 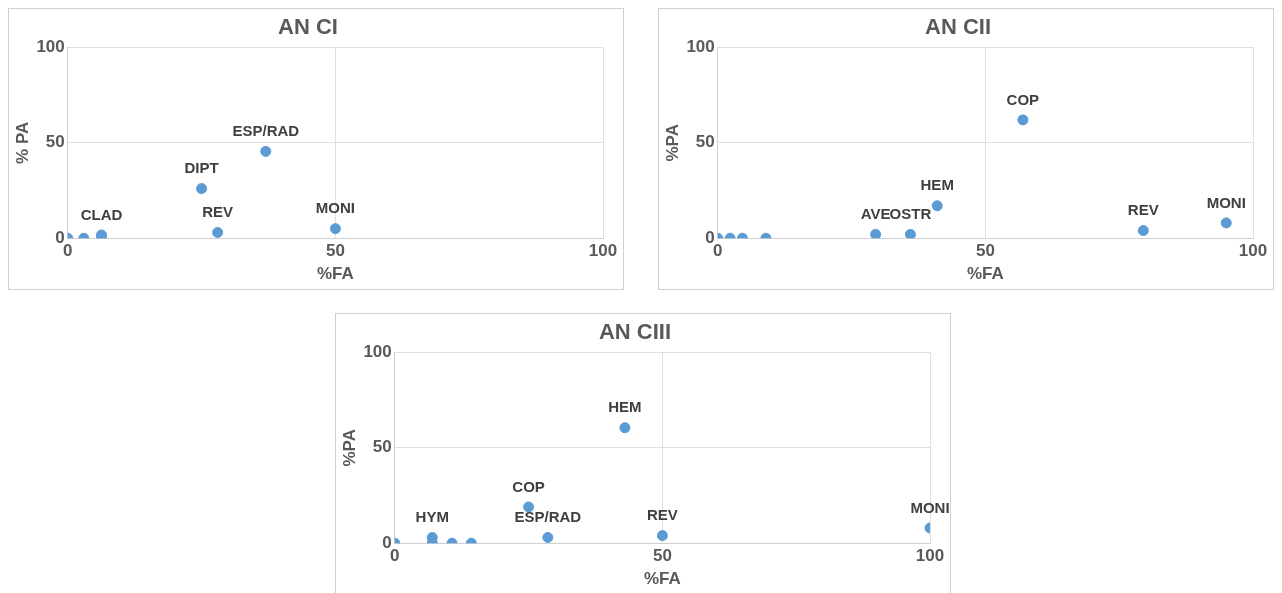 What do you see at coordinates (875, 214) in the screenshot?
I see `data-label: AVE` at bounding box center [875, 214].